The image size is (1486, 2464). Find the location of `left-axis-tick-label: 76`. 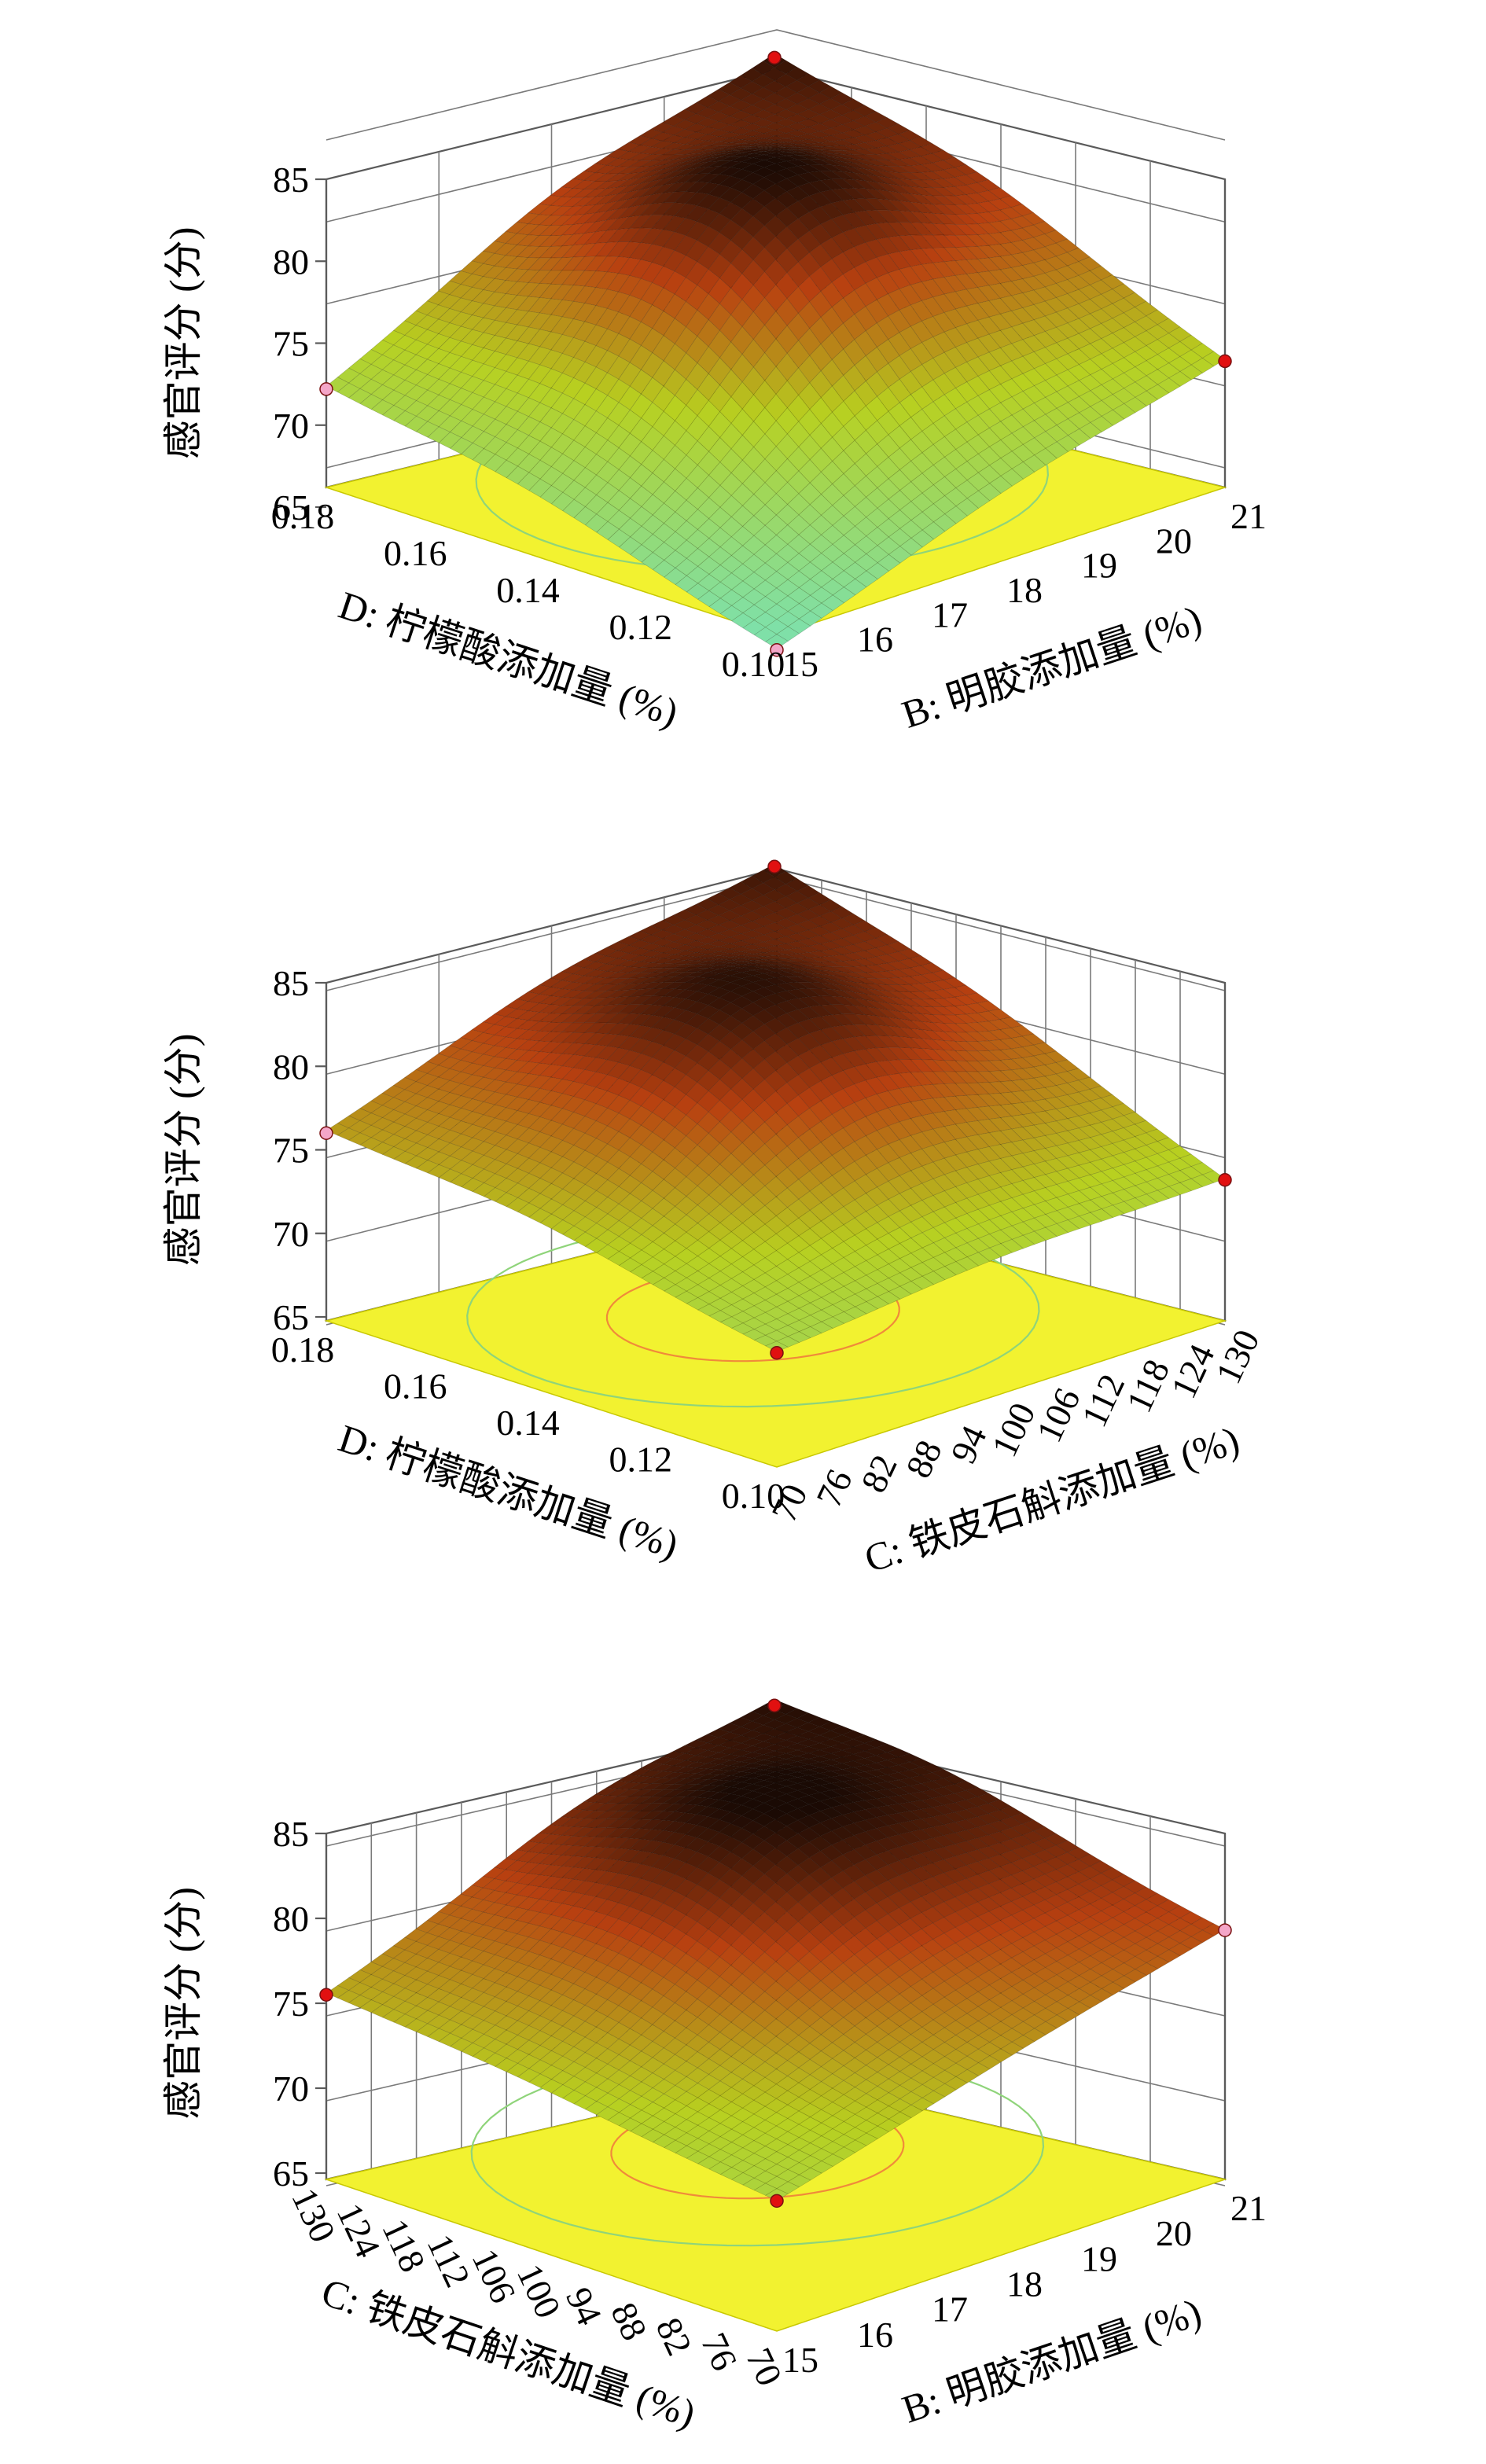

left-axis-tick-label: 76 is located at coordinates (719, 2352).